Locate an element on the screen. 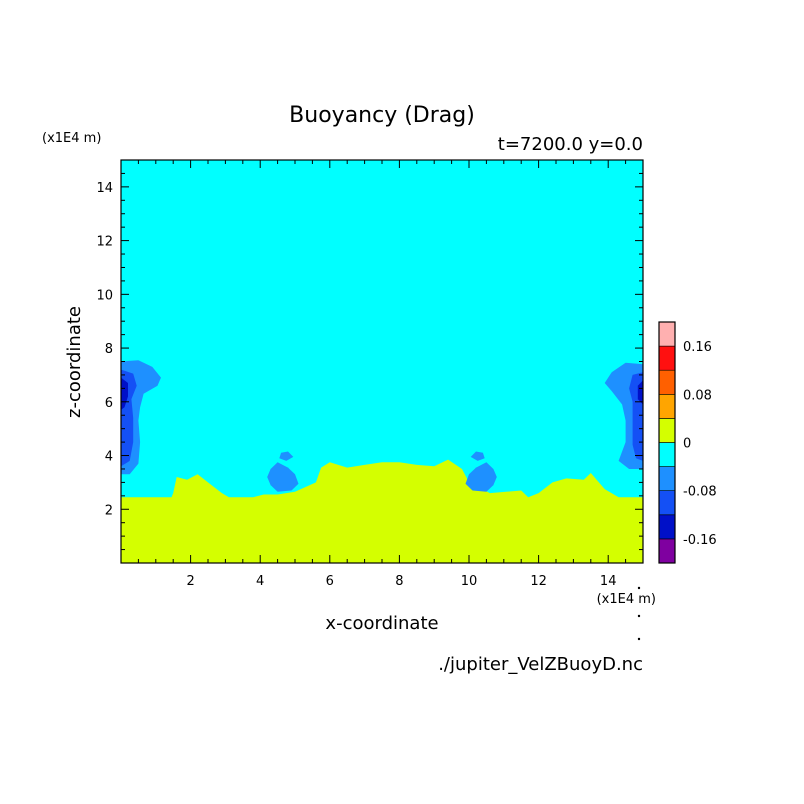  chart-subtitle: t=7200.0 y=0.0 is located at coordinates (570, 144).